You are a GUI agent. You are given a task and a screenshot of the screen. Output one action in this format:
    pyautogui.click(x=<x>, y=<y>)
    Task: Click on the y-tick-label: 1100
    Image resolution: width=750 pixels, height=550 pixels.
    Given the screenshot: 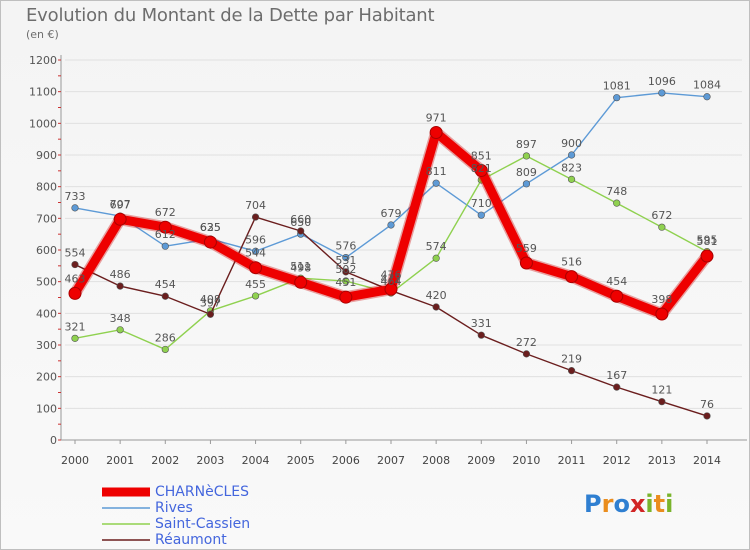 What is the action you would take?
    pyautogui.click(x=43, y=92)
    